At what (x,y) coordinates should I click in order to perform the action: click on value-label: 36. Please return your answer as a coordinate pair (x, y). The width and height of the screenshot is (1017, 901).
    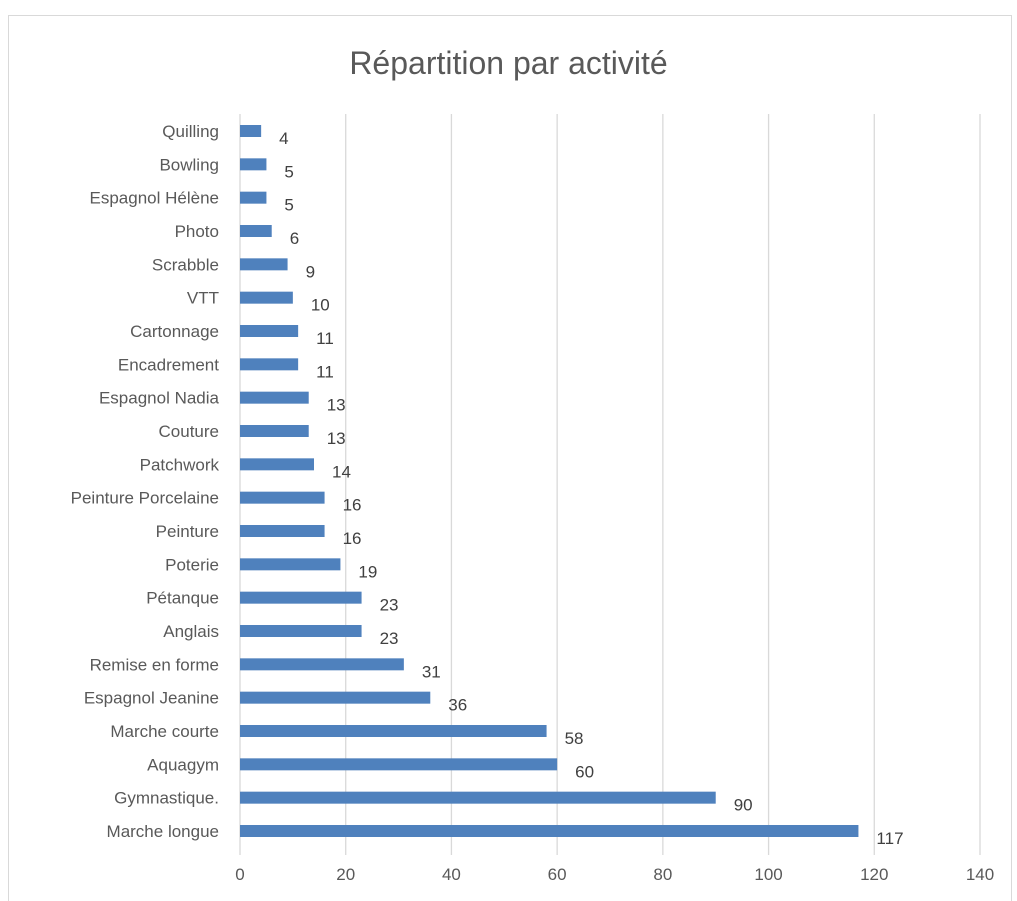
    Looking at the image, I should click on (457, 705).